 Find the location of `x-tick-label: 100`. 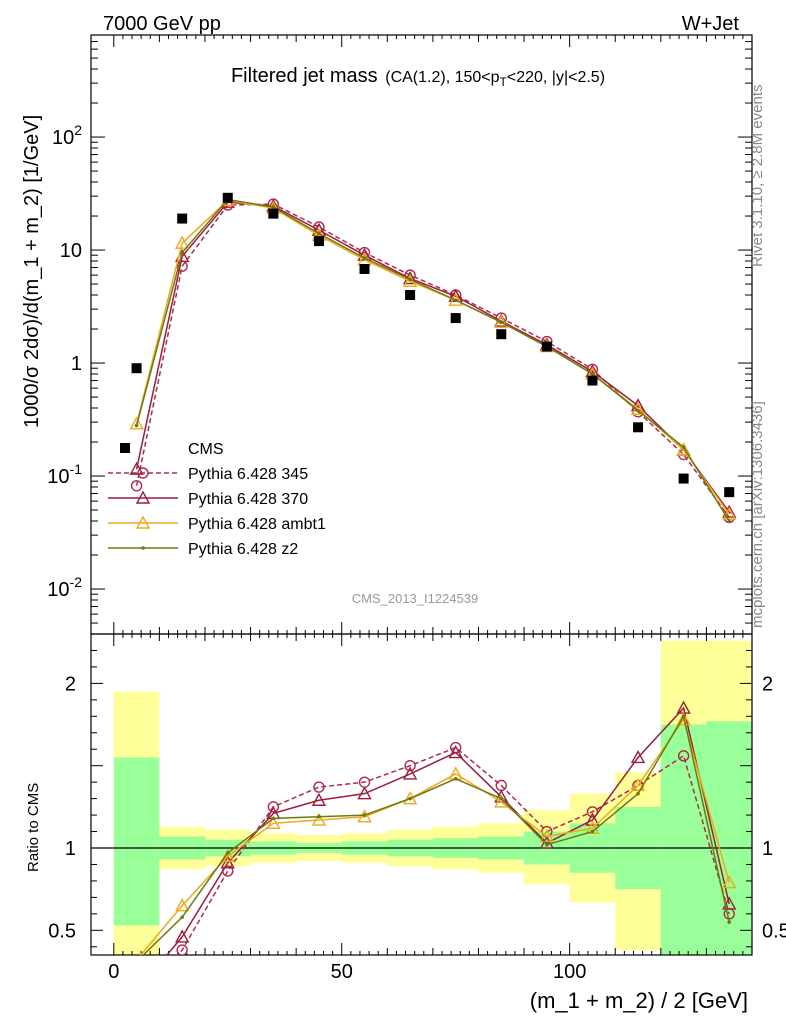

x-tick-label: 100 is located at coordinates (569, 972).